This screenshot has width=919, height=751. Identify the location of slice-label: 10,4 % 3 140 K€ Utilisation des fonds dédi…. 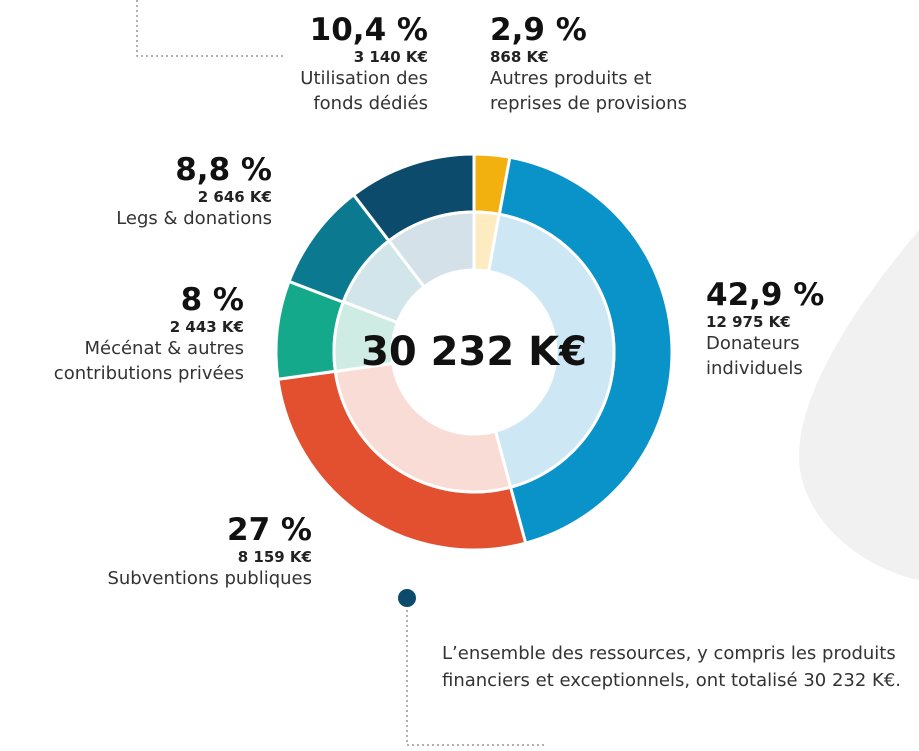
(278, 64).